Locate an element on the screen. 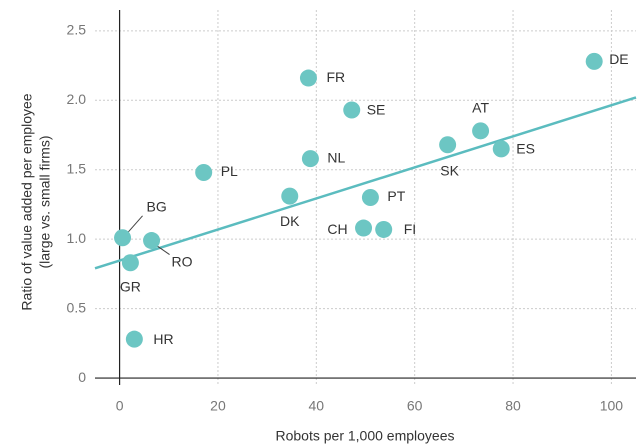 The image size is (642, 448). point-label: DK is located at coordinates (290, 221).